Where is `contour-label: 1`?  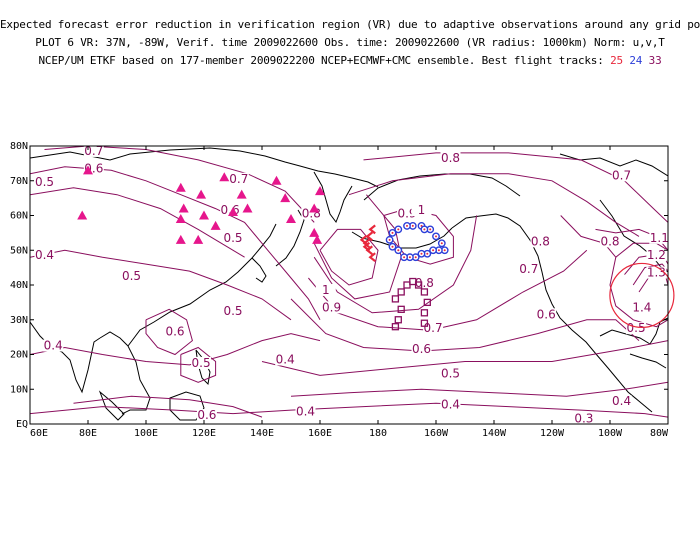 contour-label: 1 is located at coordinates (326, 290).